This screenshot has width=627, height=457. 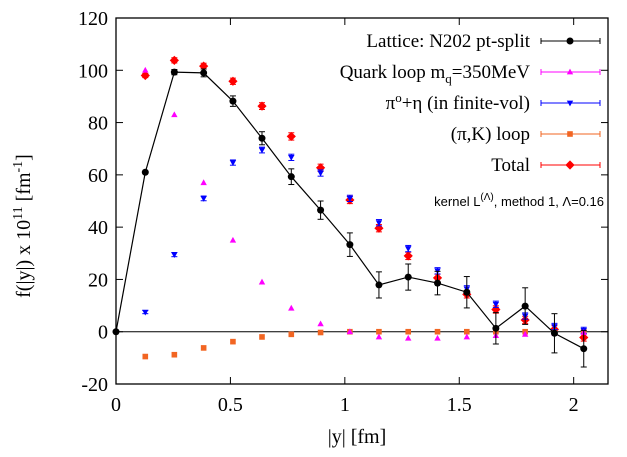 I want to click on y-tick-label: -20, so click(x=94, y=385).